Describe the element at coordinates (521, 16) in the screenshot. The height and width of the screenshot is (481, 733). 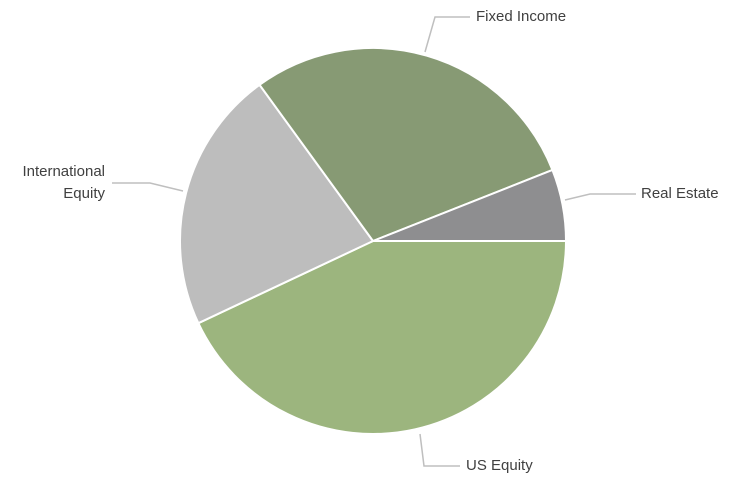
I see `slice-label: Fixed Income` at that location.